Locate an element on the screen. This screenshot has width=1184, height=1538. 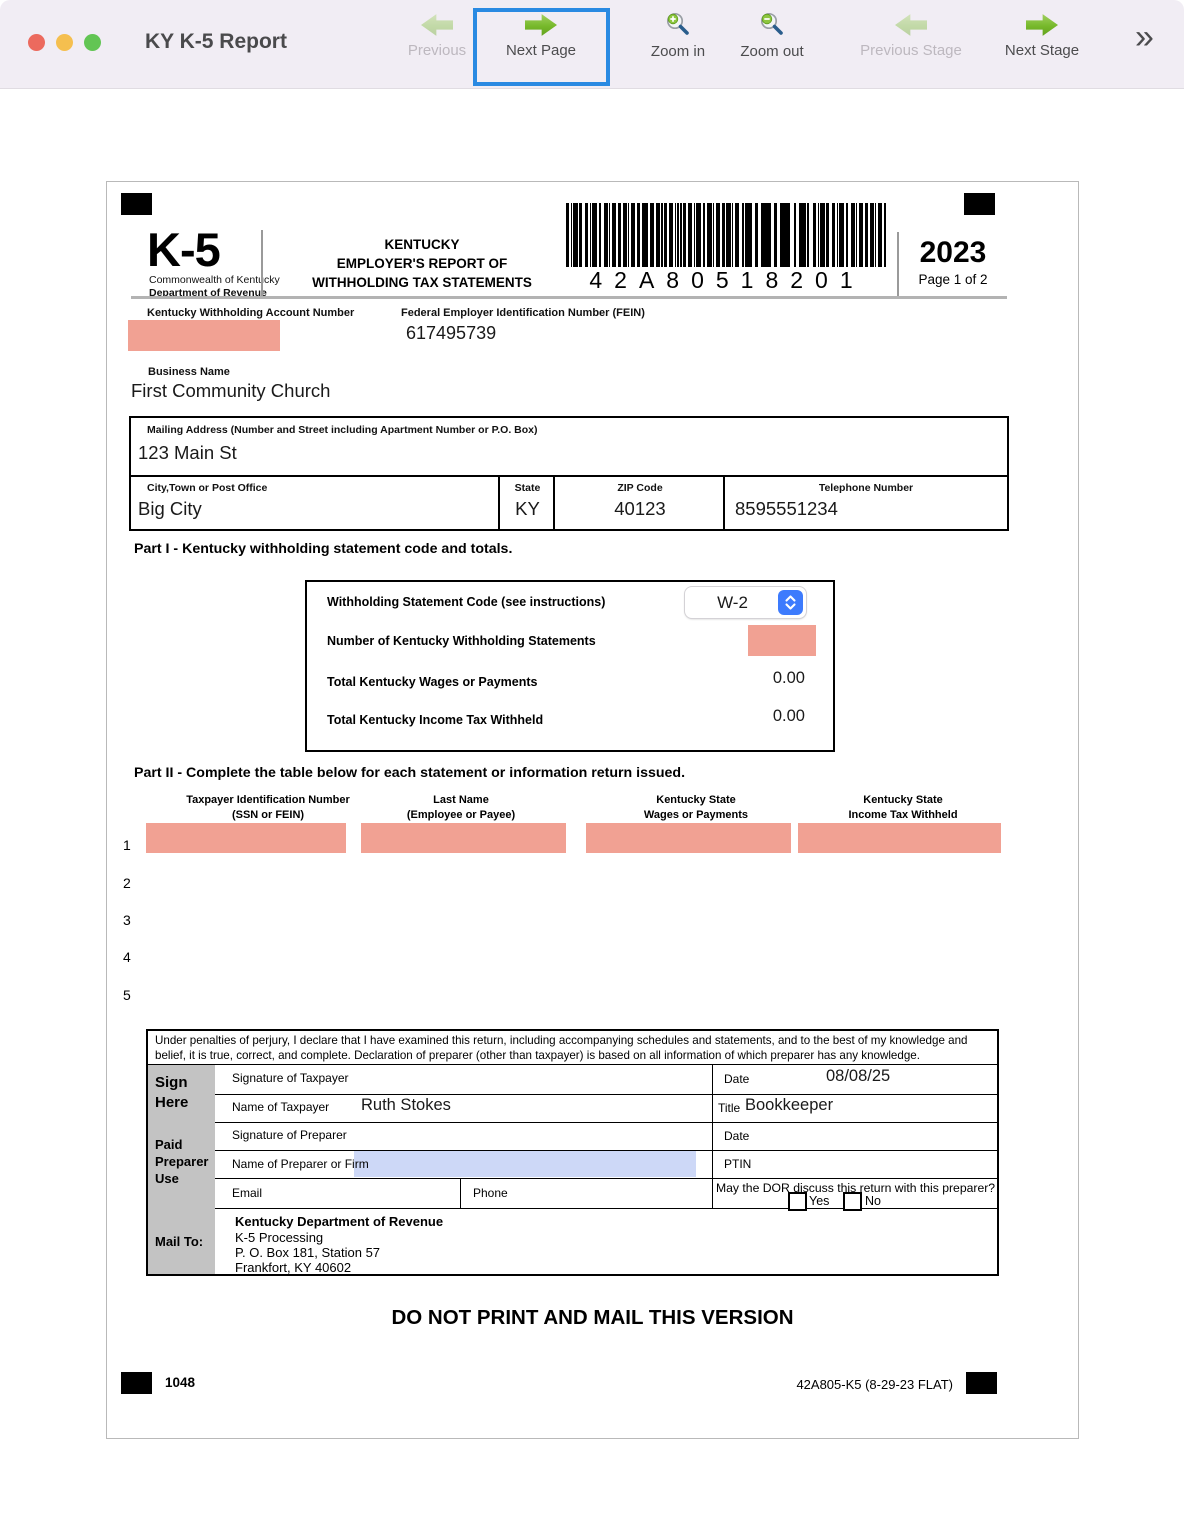
part2-col4-header: Kentucky State Income Tax Withheld is located at coordinates (903, 807).